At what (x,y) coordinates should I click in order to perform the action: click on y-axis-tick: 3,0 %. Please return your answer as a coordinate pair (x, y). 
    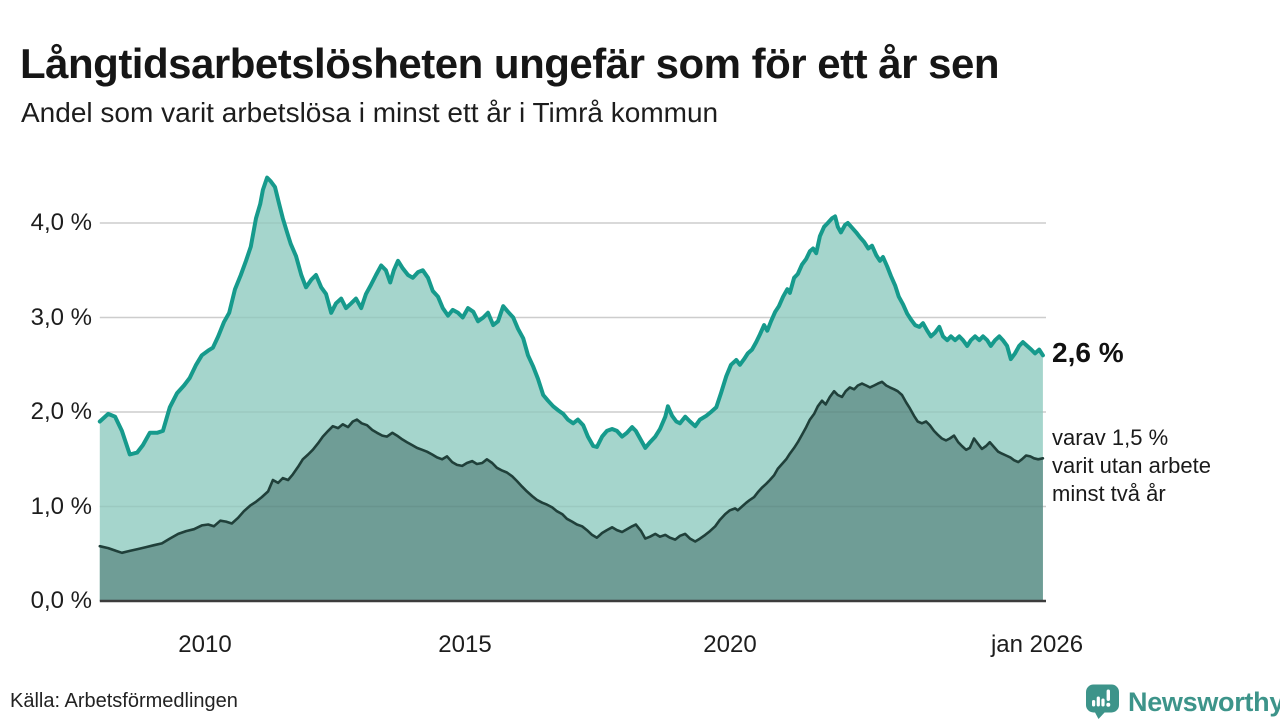
    Looking at the image, I should click on (61, 317).